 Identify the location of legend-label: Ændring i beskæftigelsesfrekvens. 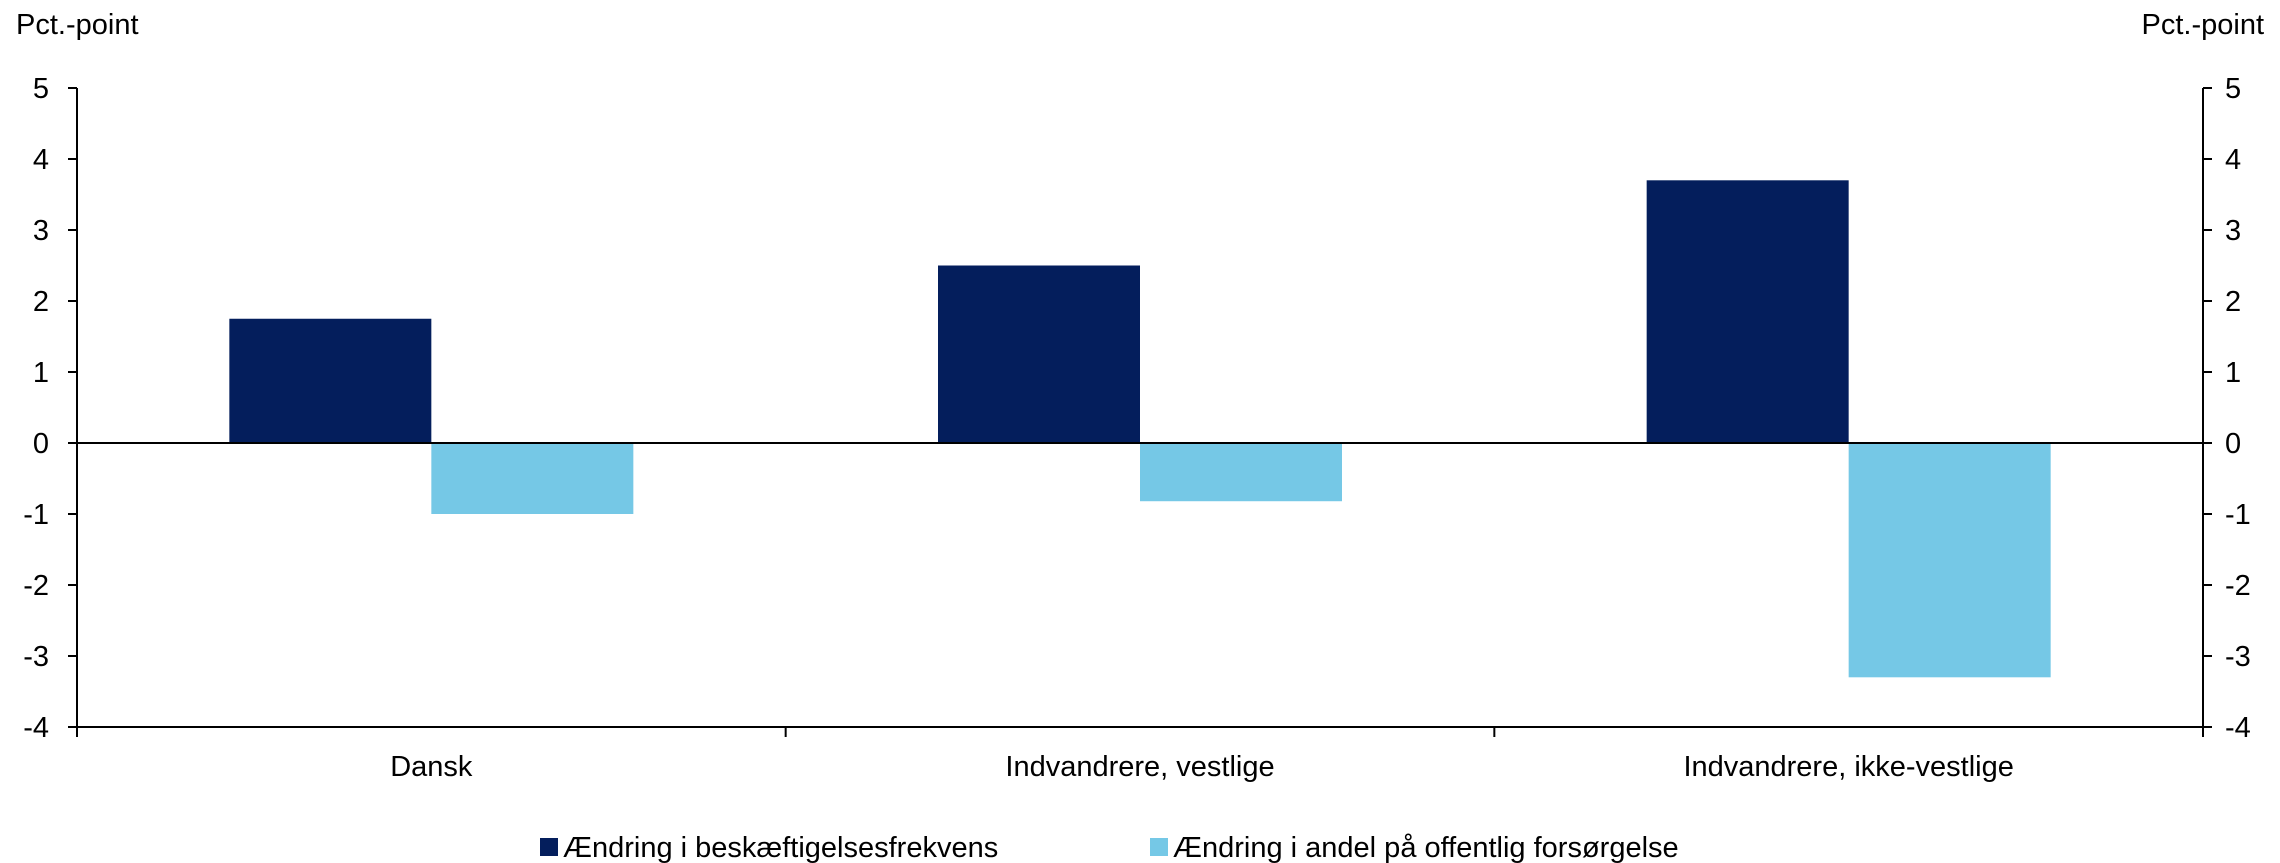
(780, 847).